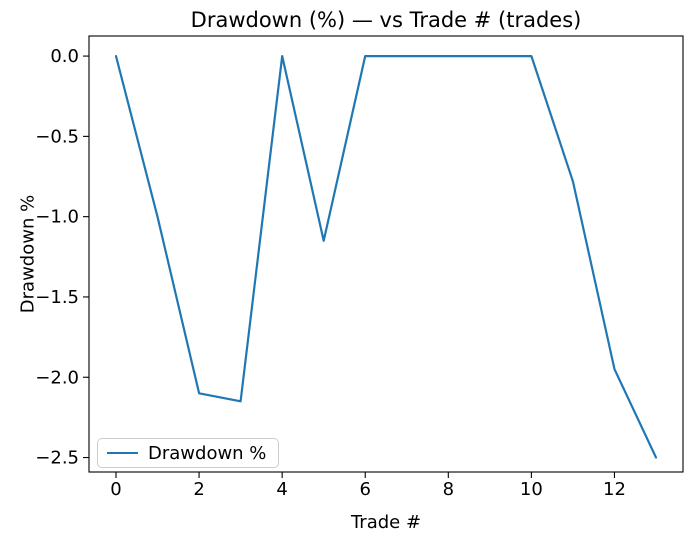 The width and height of the screenshot is (695, 546). What do you see at coordinates (448, 489) in the screenshot?
I see `x-tick-label: 8` at bounding box center [448, 489].